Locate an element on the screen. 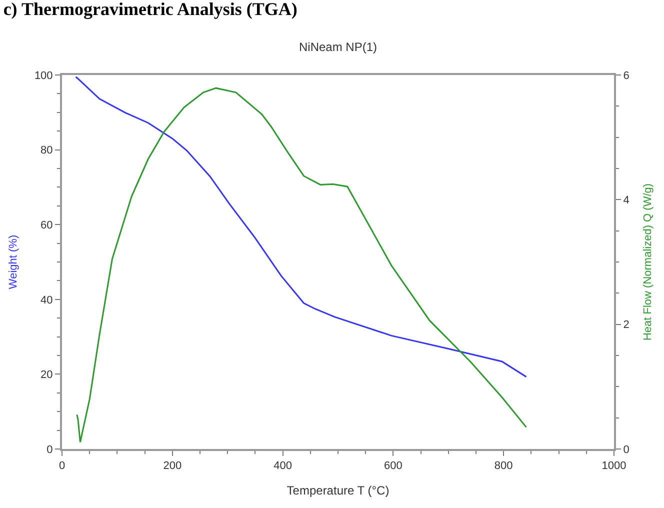 This screenshot has width=664, height=508. y-axis-title: Weight (%) is located at coordinates (14, 262).